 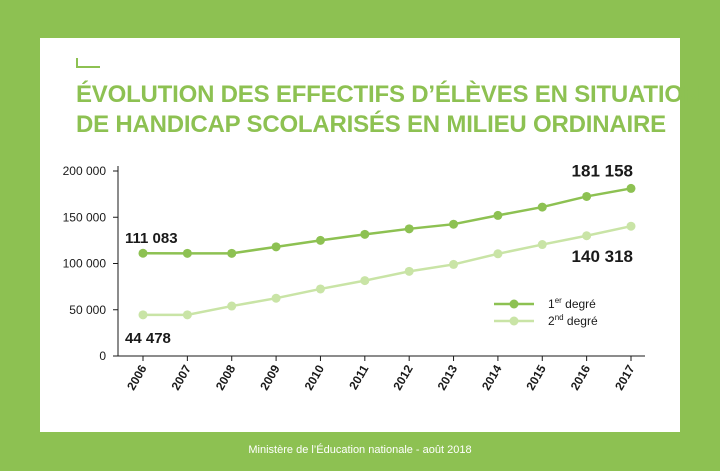 What do you see at coordinates (85, 264) in the screenshot?
I see `y-tick-label: 100 000` at bounding box center [85, 264].